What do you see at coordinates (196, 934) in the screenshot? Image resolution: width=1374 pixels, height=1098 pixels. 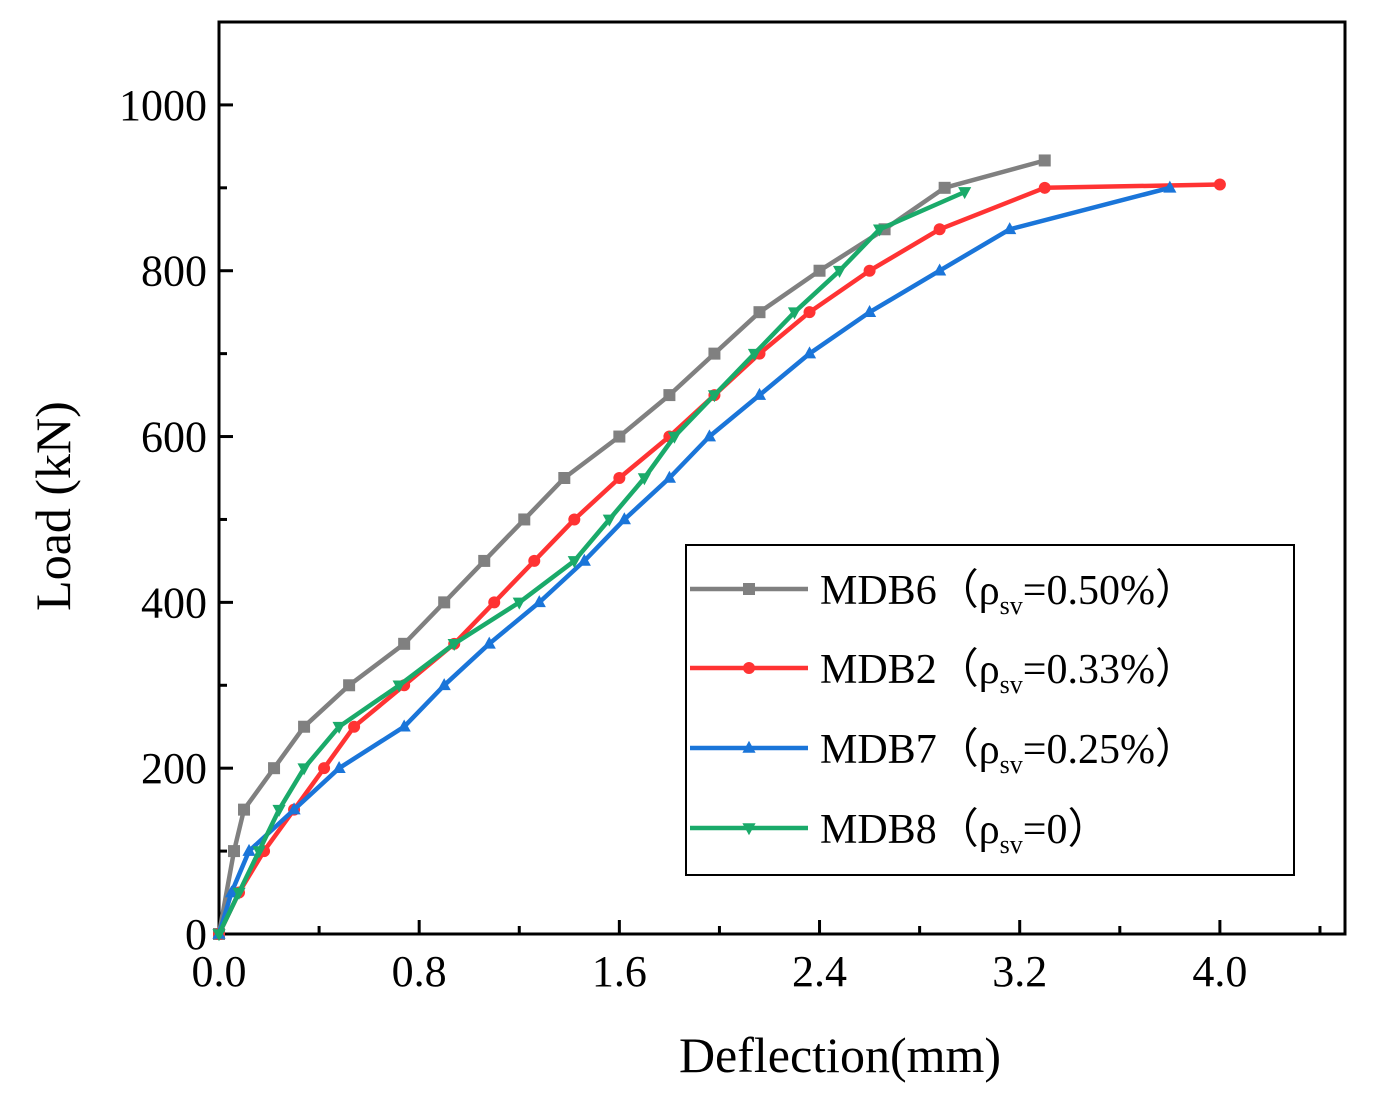 I see `y-tick-label: 0` at bounding box center [196, 934].